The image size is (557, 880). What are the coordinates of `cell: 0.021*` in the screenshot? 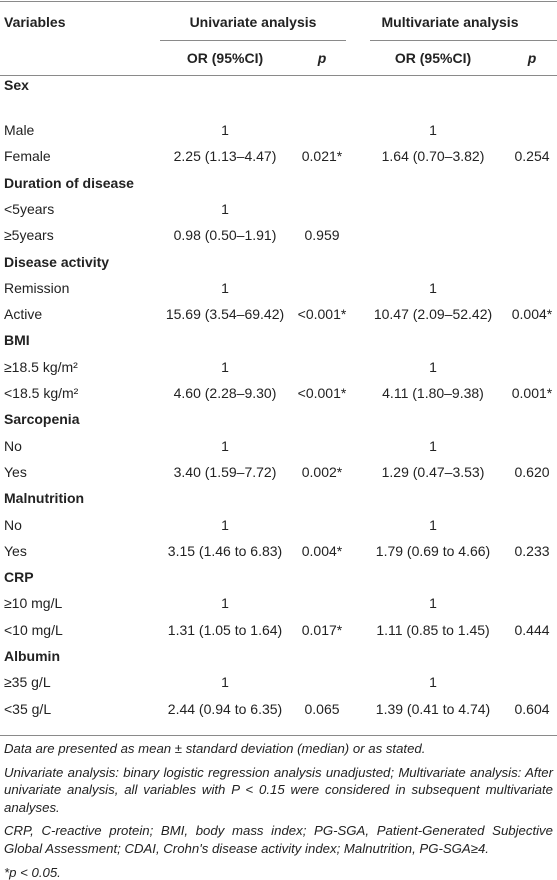 It's located at (322, 156).